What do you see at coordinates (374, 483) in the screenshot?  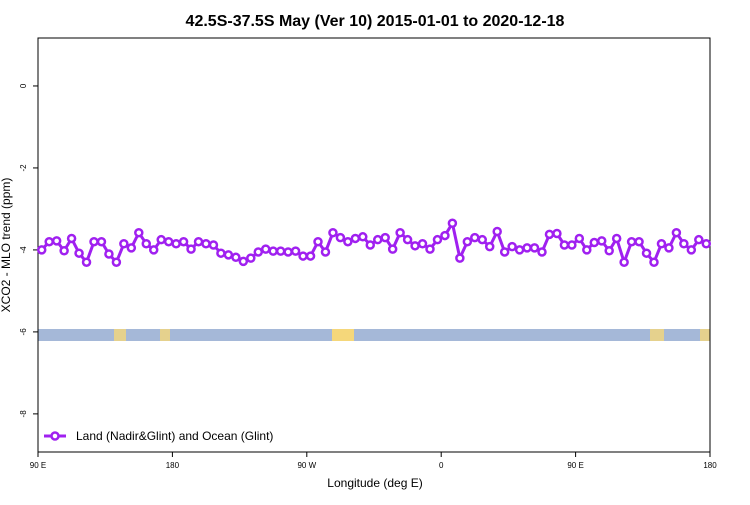 I see `x-axis-label: Longitude (deg E)` at bounding box center [374, 483].